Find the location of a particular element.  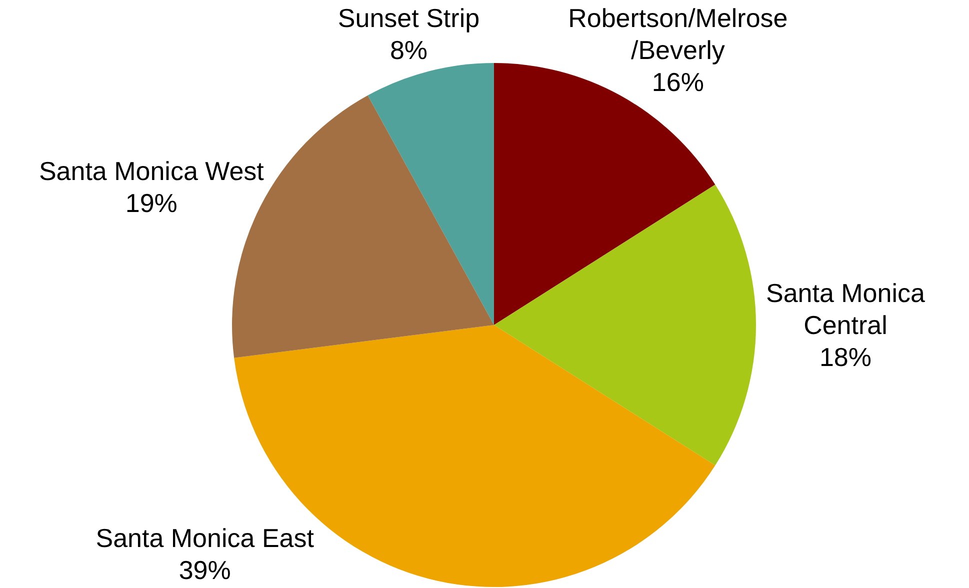

slice-label: Santa Monica East is located at coordinates (205, 538).